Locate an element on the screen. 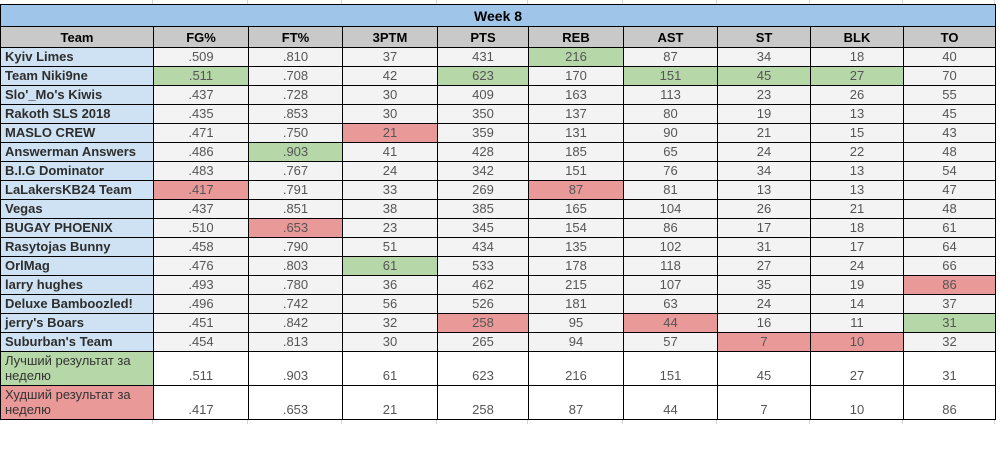  stat-cell: 31 is located at coordinates (764, 247).